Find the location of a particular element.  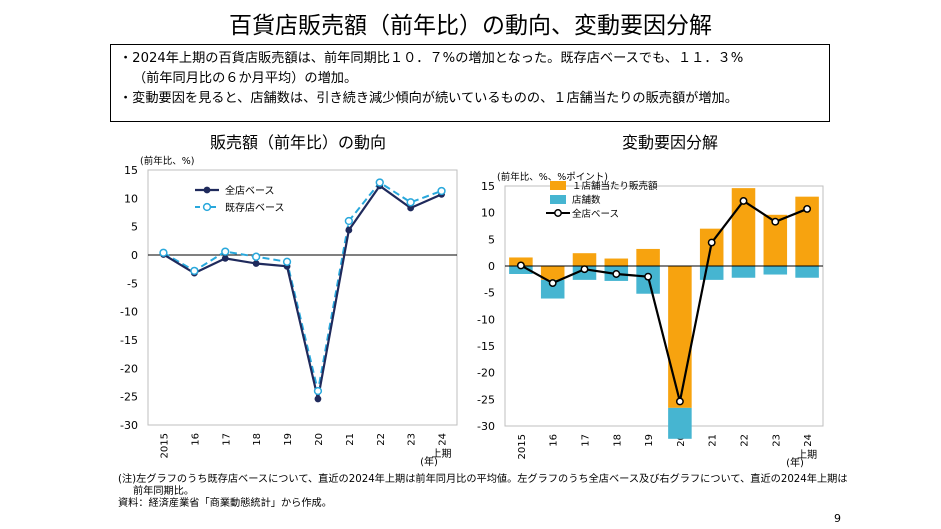

right-y-tick-label: 15 is located at coordinates (488, 186).